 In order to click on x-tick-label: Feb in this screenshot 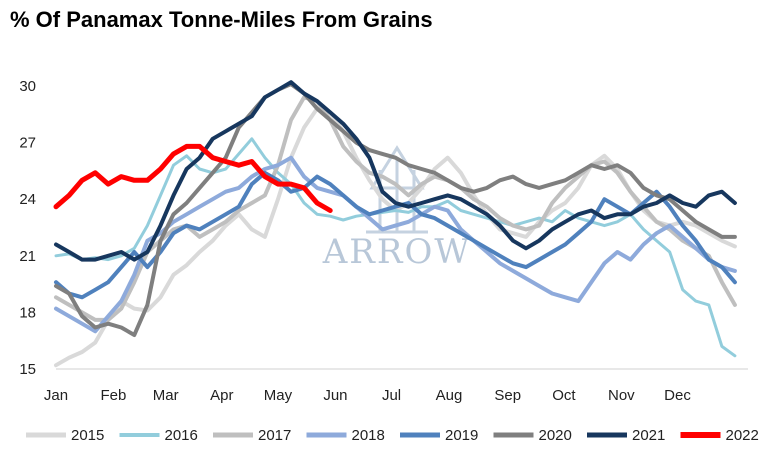, I will do `click(114, 395)`.